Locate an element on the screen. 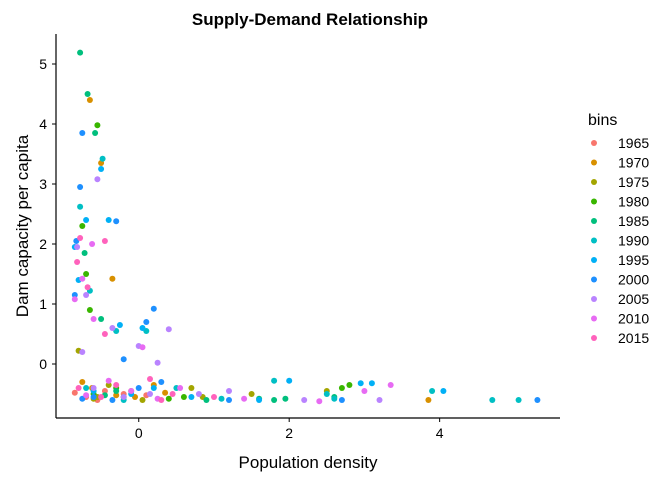  x-tick-label: 4 is located at coordinates (440, 433).